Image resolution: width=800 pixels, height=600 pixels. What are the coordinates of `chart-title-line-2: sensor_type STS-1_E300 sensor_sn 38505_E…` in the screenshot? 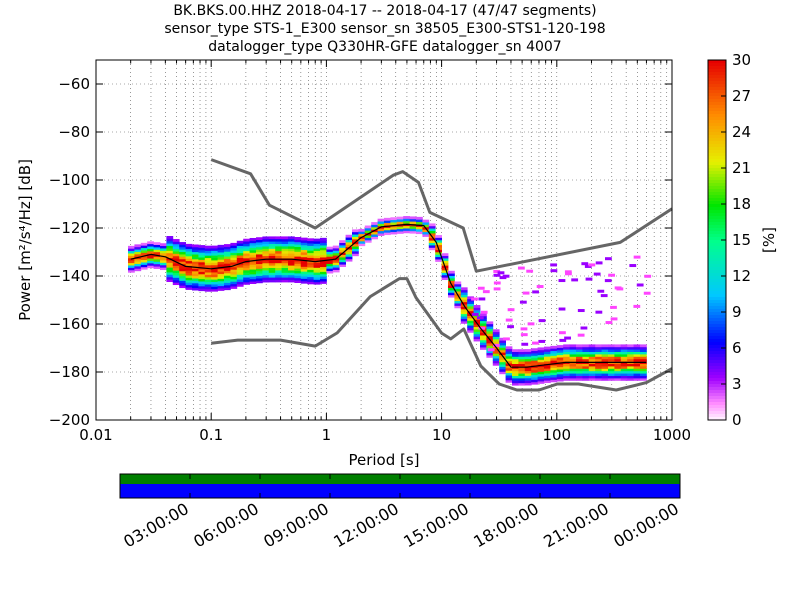 It's located at (385, 29).